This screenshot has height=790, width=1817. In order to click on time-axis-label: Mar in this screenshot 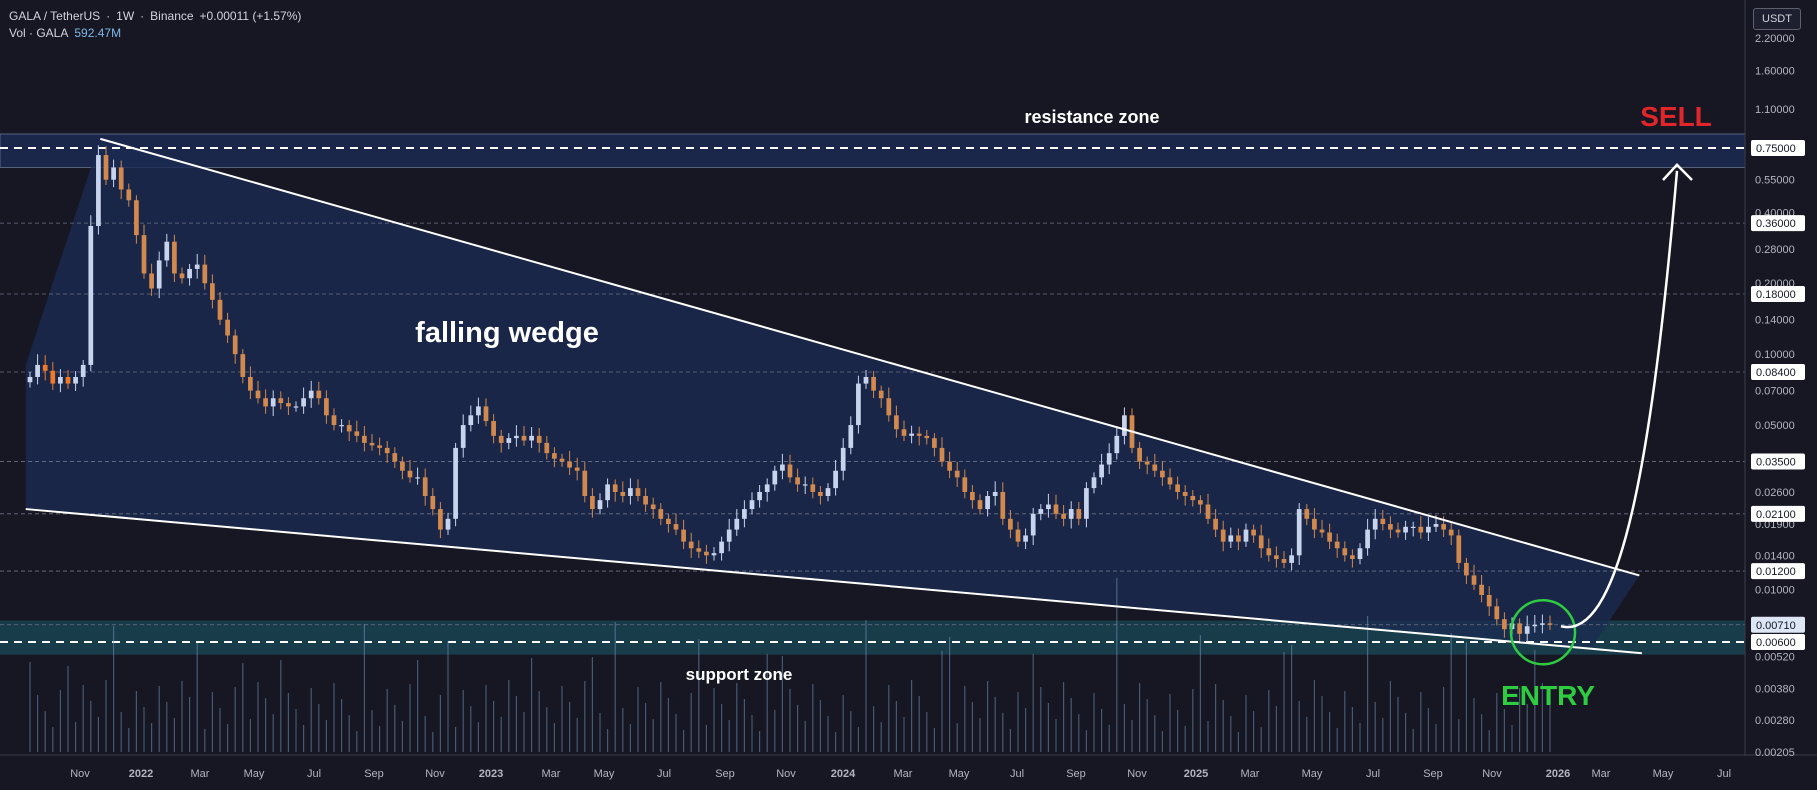, I will do `click(1250, 774)`.